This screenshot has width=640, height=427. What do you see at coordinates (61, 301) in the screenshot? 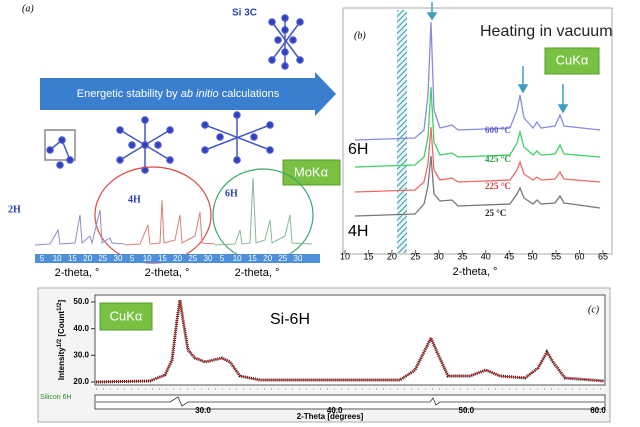
I see `label-part: ]` at bounding box center [61, 301].